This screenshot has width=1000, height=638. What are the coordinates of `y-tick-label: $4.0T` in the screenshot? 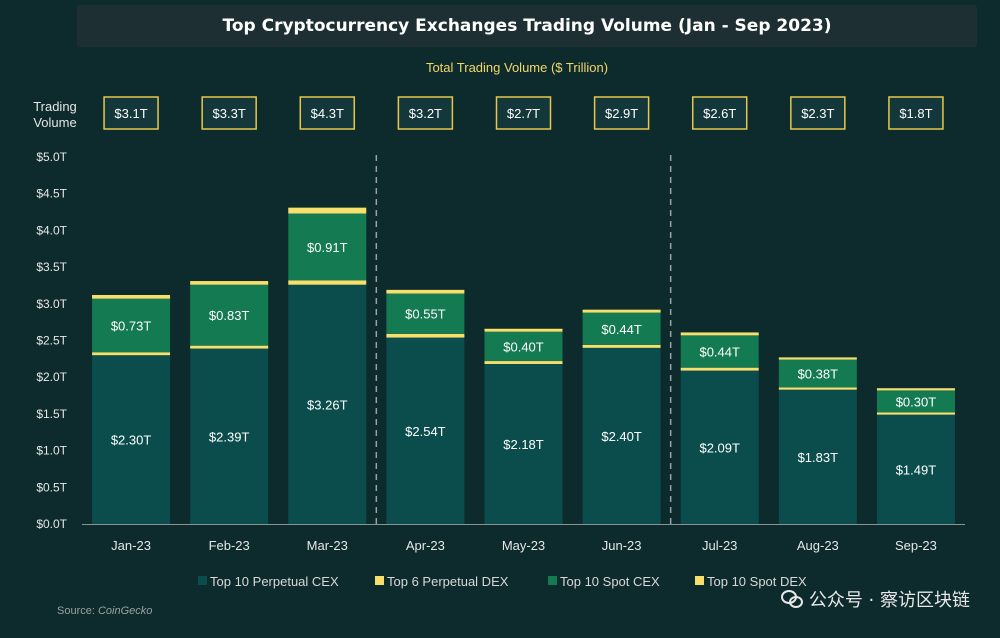 It's located at (51, 230).